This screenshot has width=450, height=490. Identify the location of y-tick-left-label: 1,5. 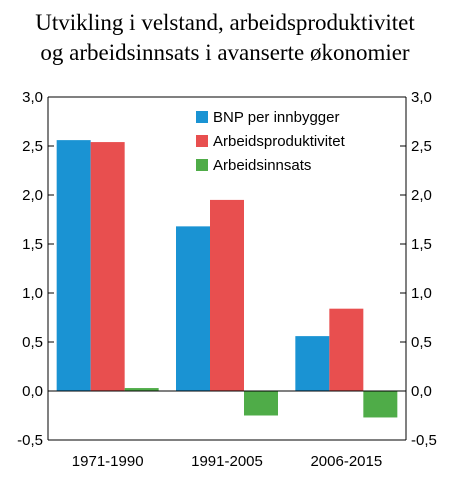
(32, 244).